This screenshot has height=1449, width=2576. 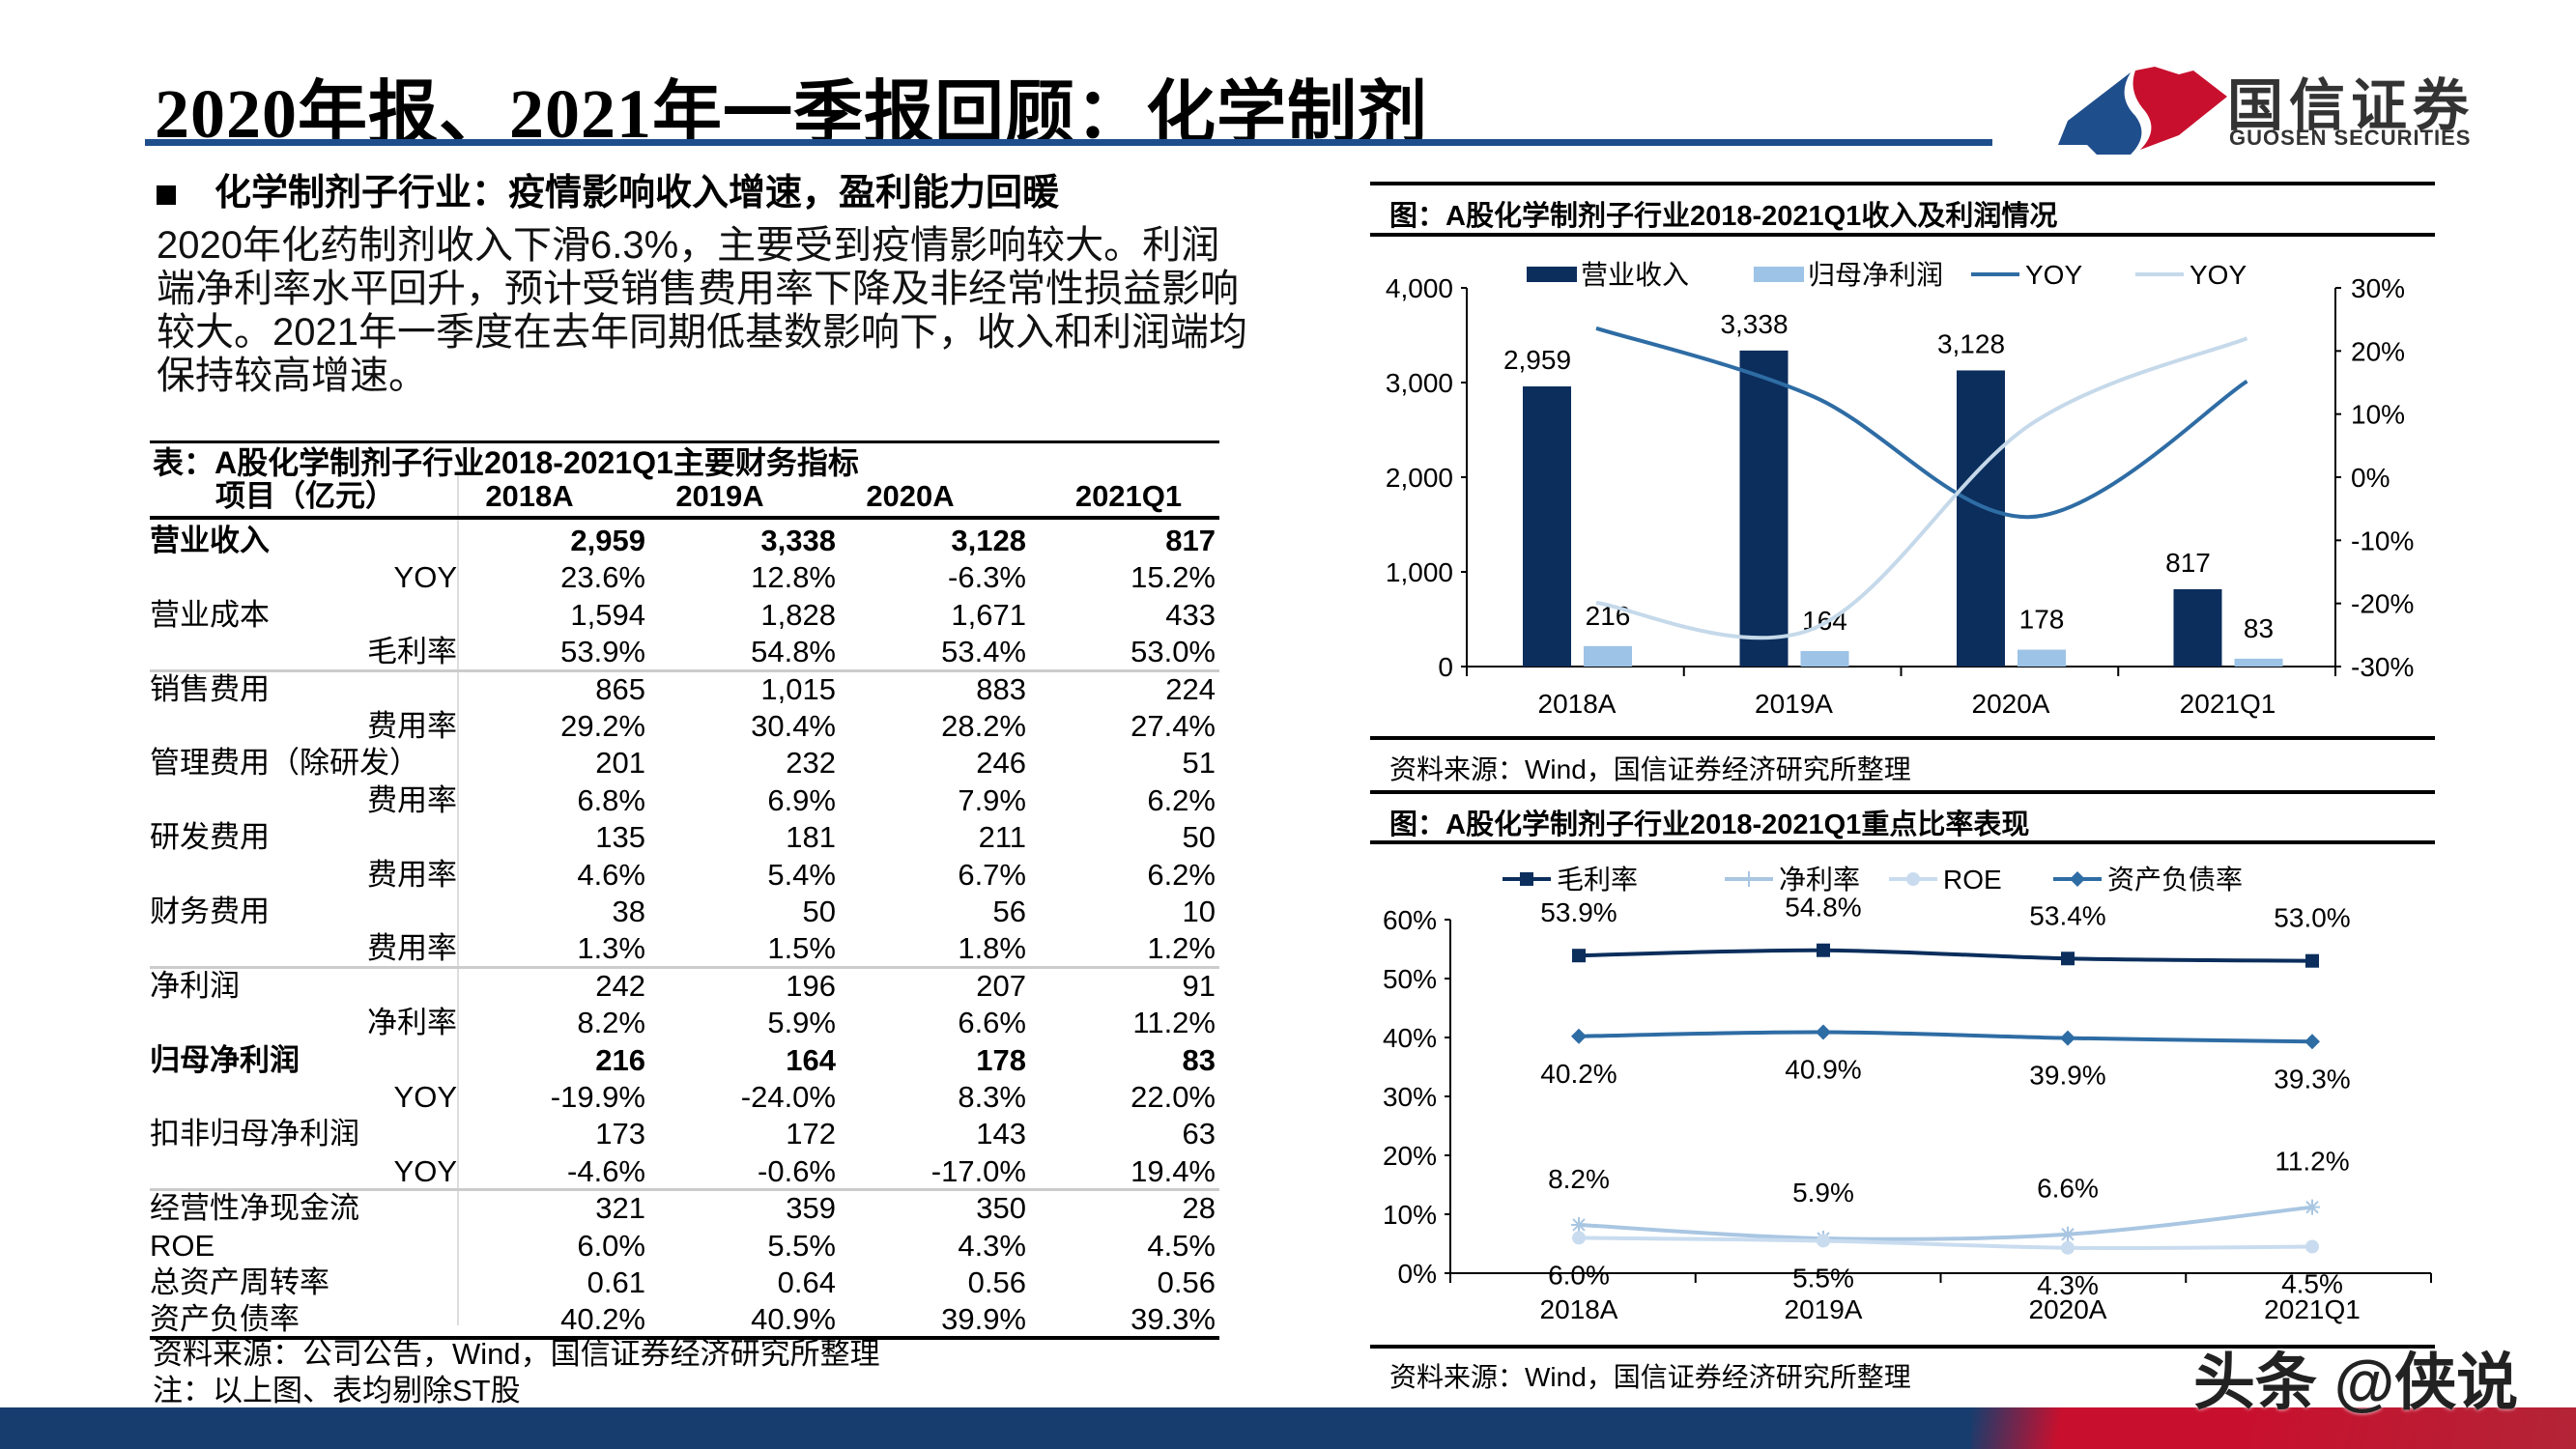 What do you see at coordinates (182, 1245) in the screenshot?
I see `row-label: ROE` at bounding box center [182, 1245].